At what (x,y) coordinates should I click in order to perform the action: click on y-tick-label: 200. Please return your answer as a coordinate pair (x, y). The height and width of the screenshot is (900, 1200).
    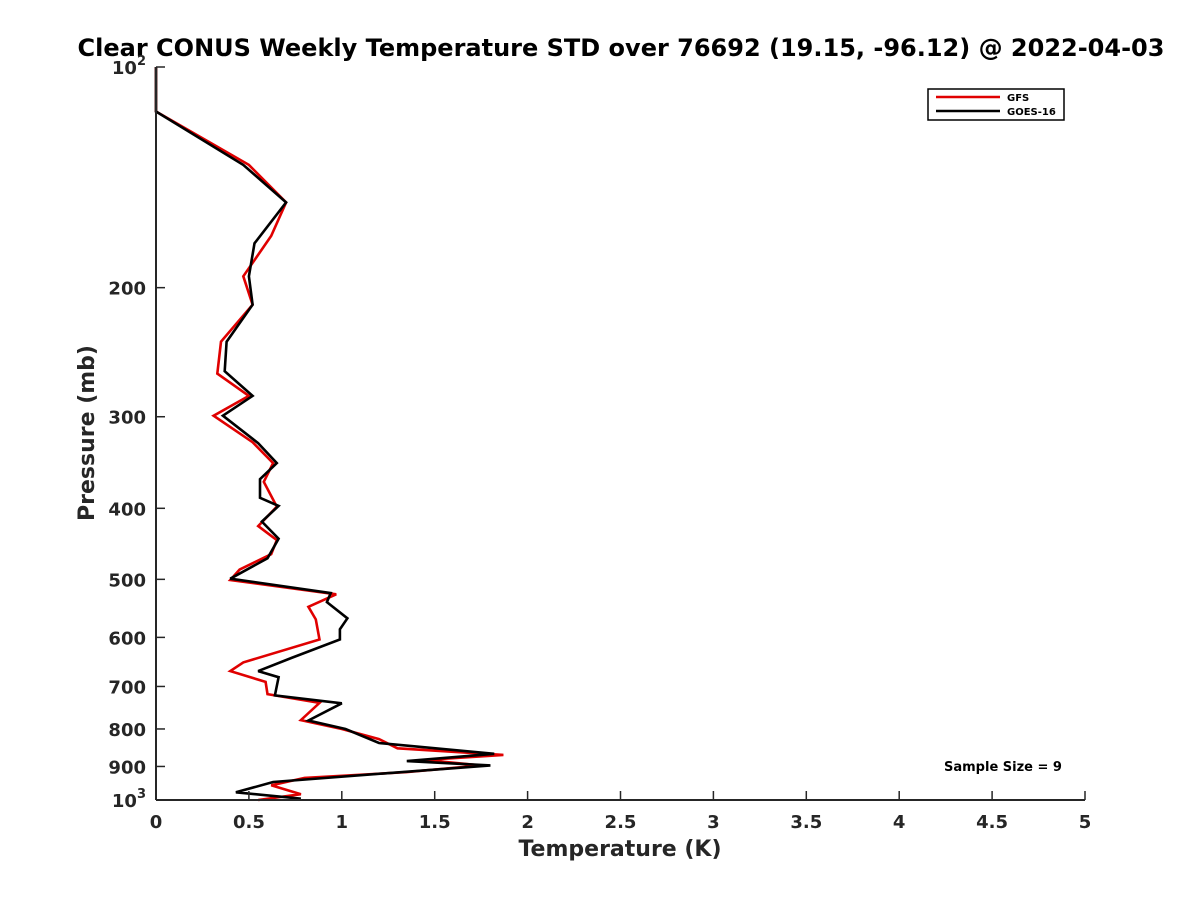
    Looking at the image, I should click on (127, 289).